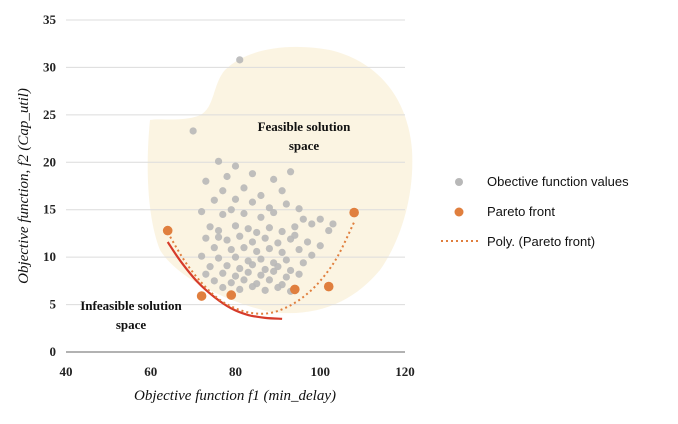 Image resolution: width=678 pixels, height=424 pixels. I want to click on poly-trendline, so click(261, 268).